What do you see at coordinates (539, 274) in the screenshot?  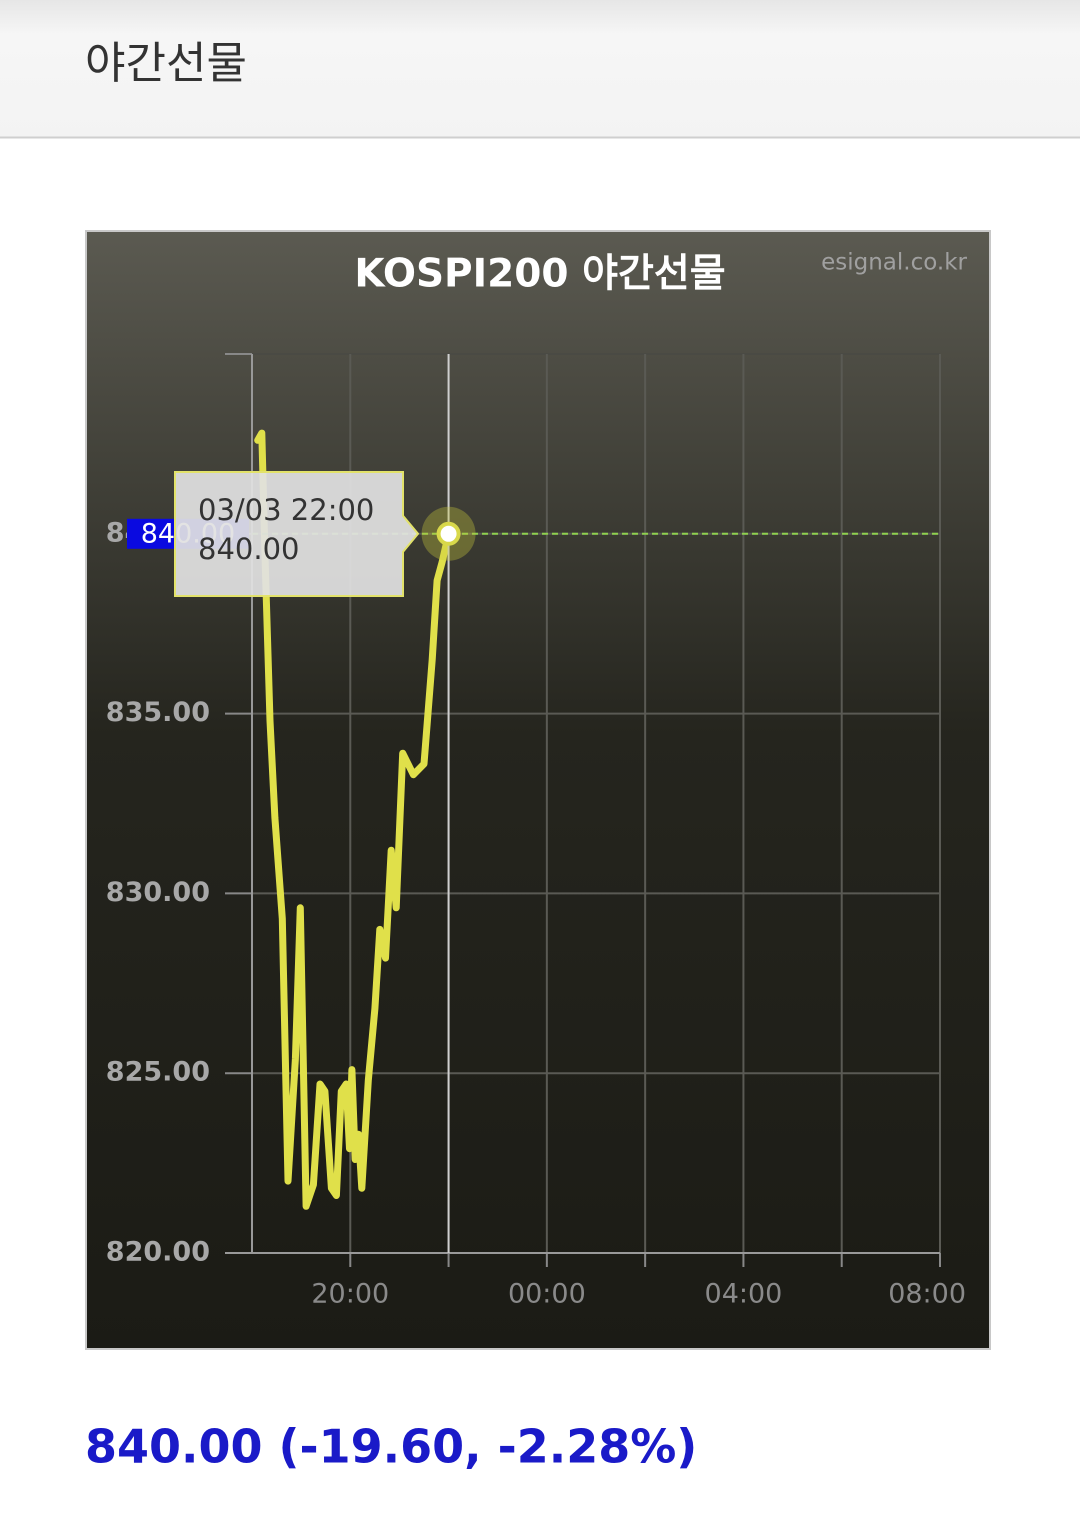 I see `chart-title: KOSPI200 야간선물` at bounding box center [539, 274].